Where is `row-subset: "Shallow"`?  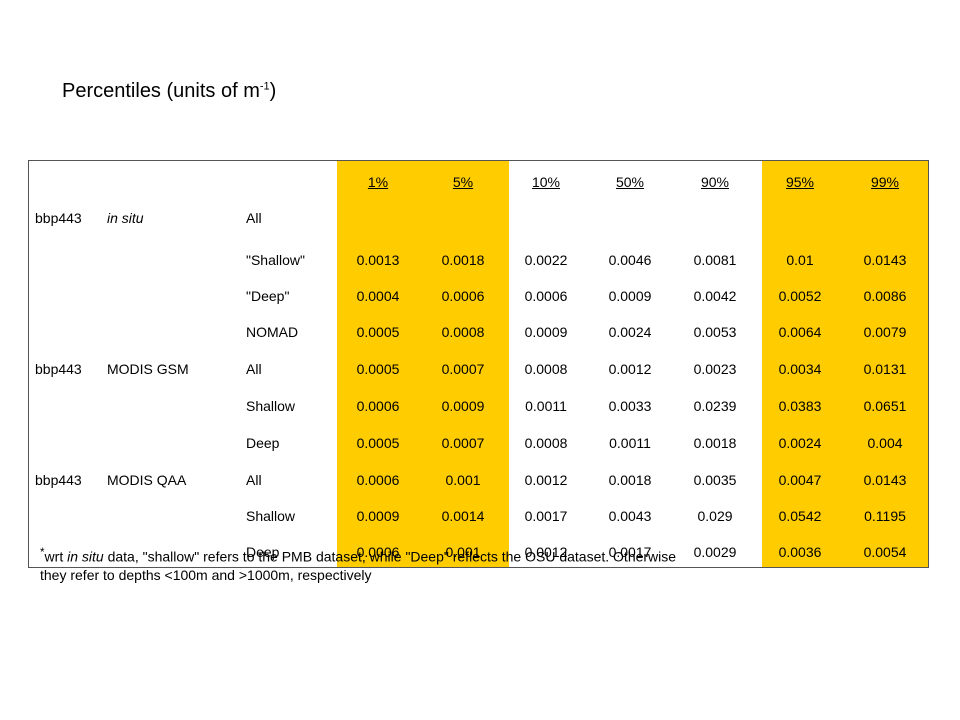 row-subset: "Shallow" is located at coordinates (275, 260).